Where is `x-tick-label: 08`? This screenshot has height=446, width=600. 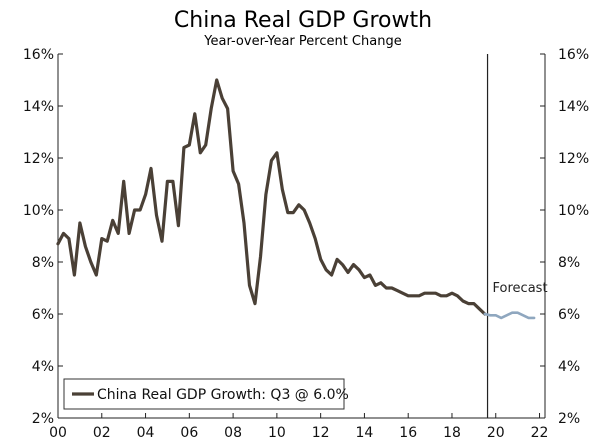 x-tick-label: 08 is located at coordinates (233, 433).